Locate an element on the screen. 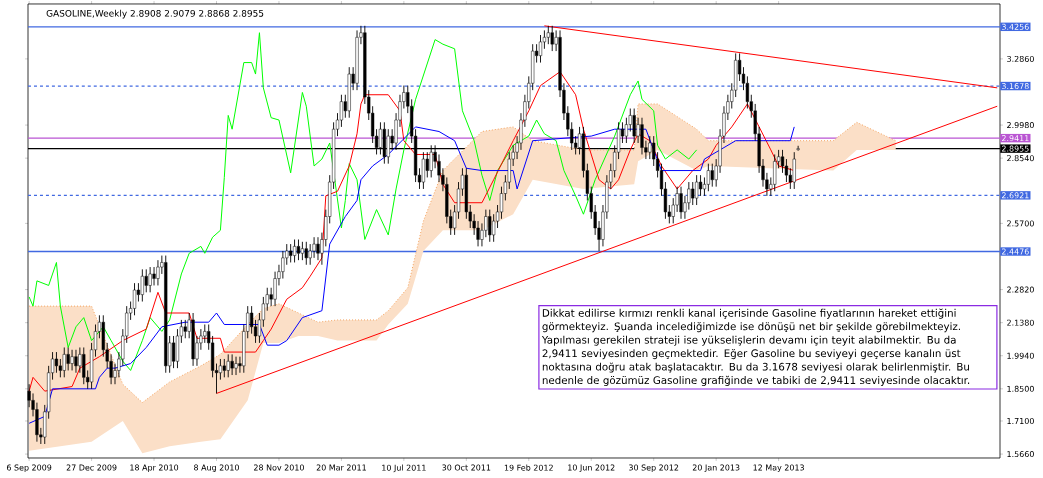 The height and width of the screenshot is (478, 1043). text: GASOLINE,Weekly 2.8908 2.9079 2.8868 2.8955 is located at coordinates (155, 14).